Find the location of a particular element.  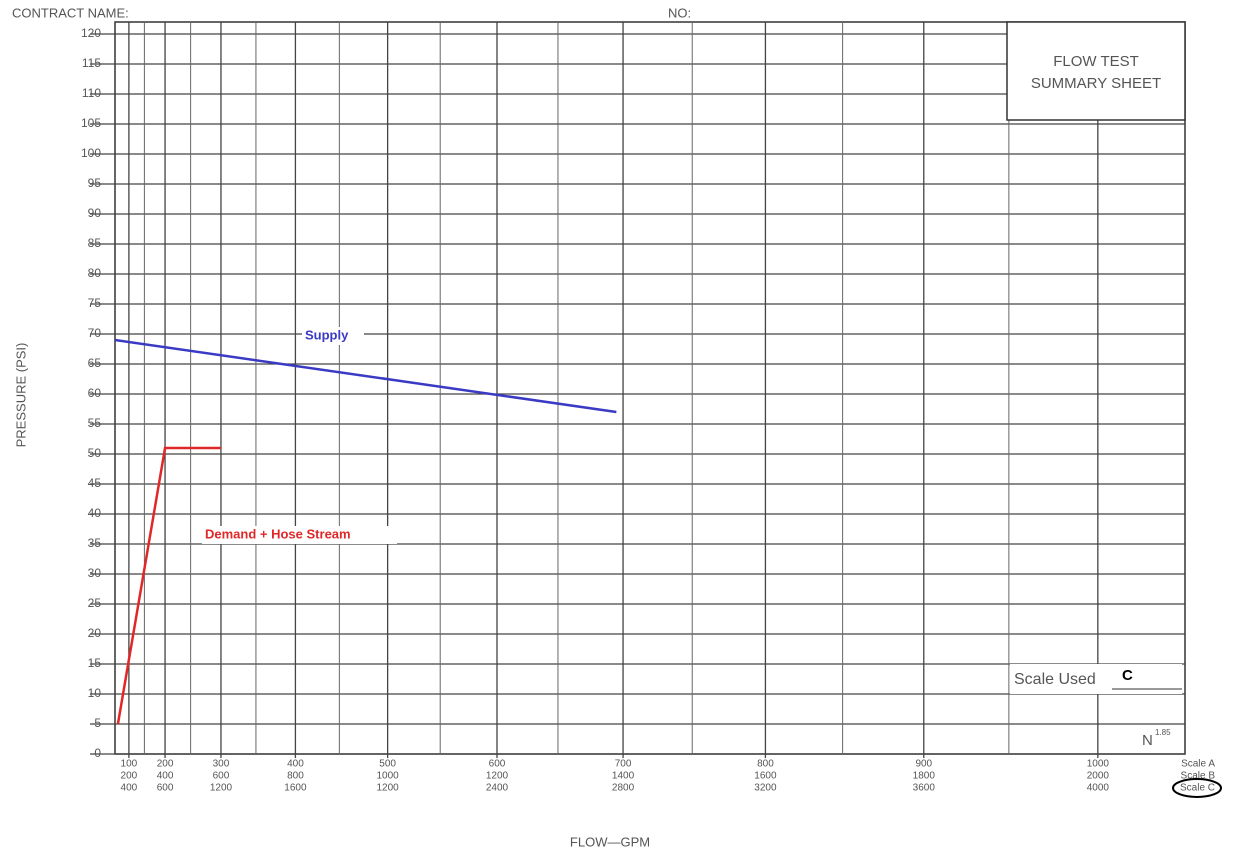

y-tick-label: 70 is located at coordinates (95, 333).